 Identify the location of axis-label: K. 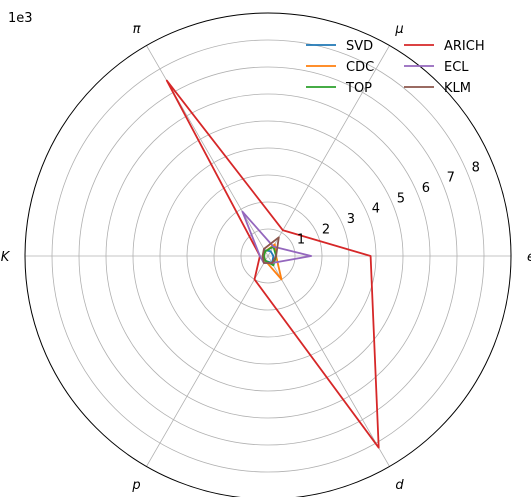
(6, 257).